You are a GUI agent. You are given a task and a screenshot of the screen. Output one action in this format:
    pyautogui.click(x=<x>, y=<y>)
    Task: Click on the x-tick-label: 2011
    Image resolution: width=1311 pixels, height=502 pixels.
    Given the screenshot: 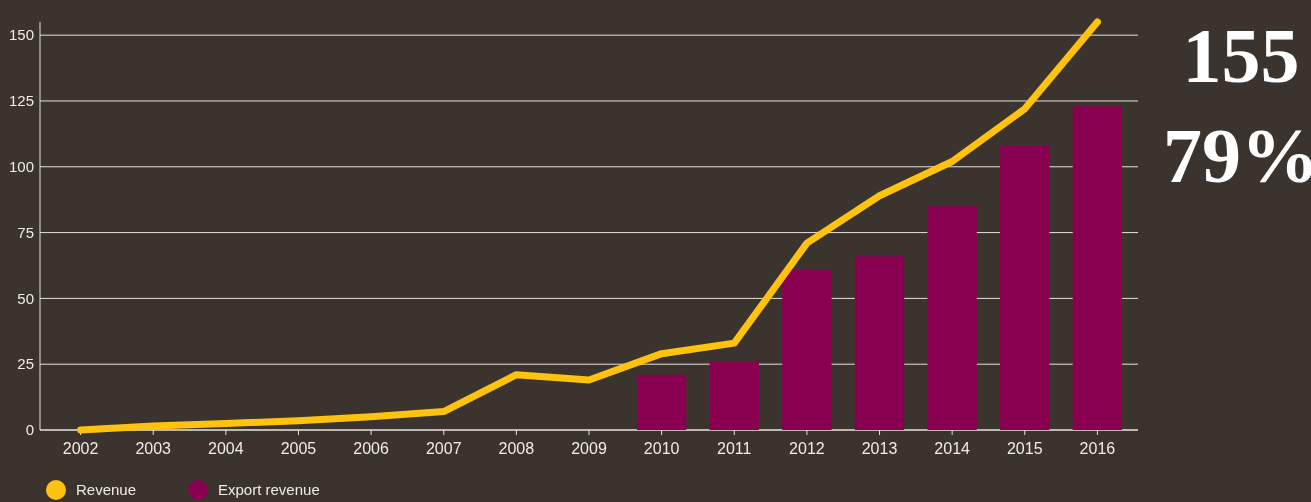 What is the action you would take?
    pyautogui.click(x=734, y=448)
    